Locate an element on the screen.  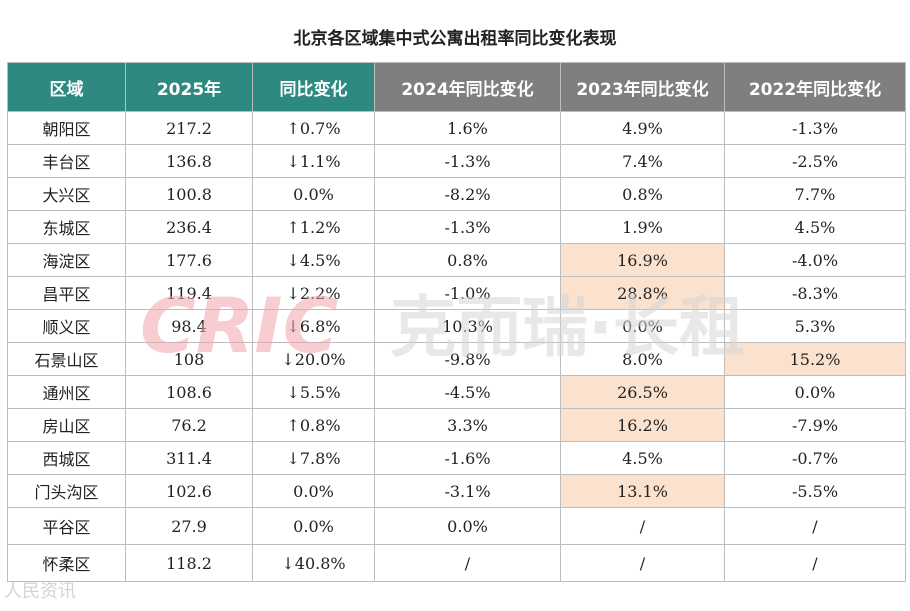
table-row: 门头沟区 102.6 0.0% -3.1% 13.1% -5.5% is located at coordinates (456, 491).